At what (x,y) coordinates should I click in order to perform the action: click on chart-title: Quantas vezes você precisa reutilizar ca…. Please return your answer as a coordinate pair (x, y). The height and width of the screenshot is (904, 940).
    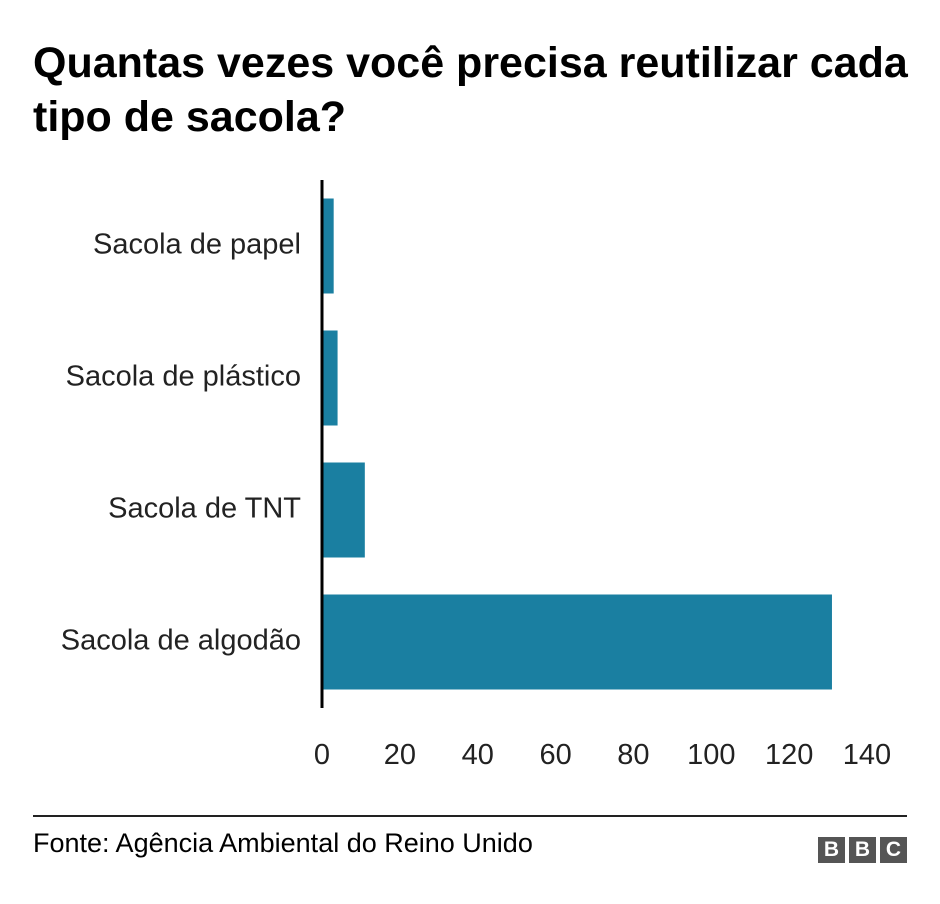
    Looking at the image, I should click on (470, 90).